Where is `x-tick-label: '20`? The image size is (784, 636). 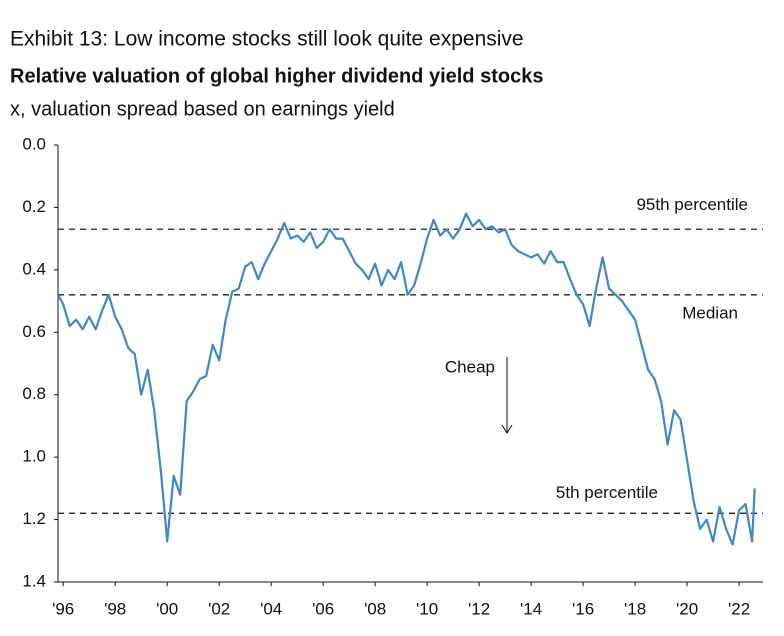
x-tick-label: '20 is located at coordinates (687, 608).